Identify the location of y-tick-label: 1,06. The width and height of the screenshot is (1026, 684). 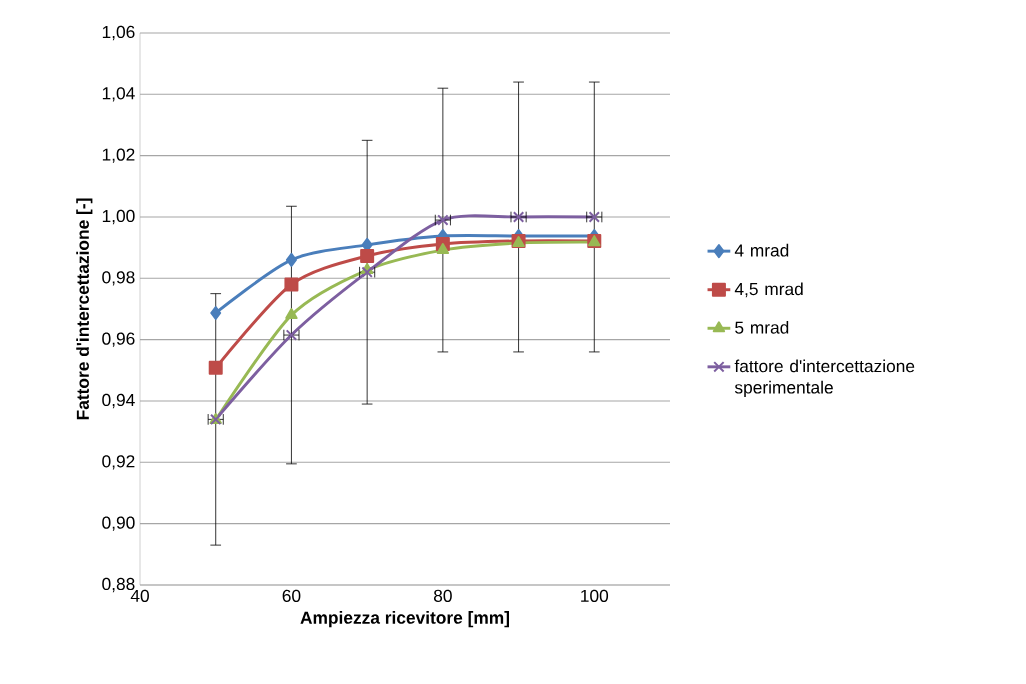
(118, 33).